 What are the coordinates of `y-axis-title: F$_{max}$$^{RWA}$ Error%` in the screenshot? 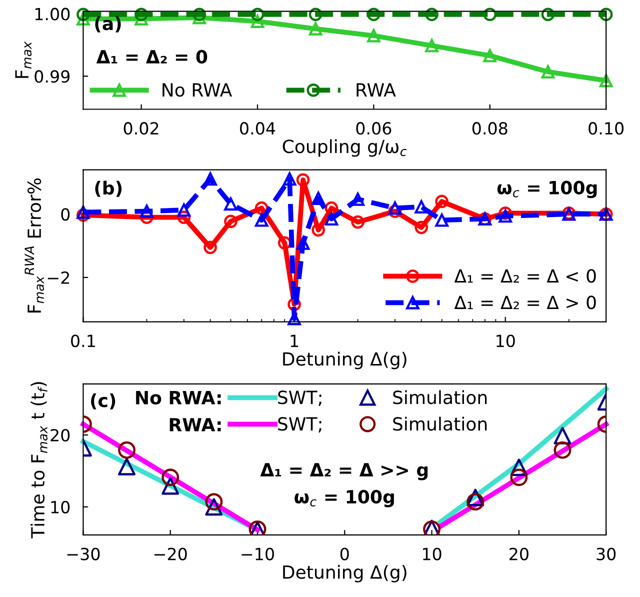 It's located at (34, 245).